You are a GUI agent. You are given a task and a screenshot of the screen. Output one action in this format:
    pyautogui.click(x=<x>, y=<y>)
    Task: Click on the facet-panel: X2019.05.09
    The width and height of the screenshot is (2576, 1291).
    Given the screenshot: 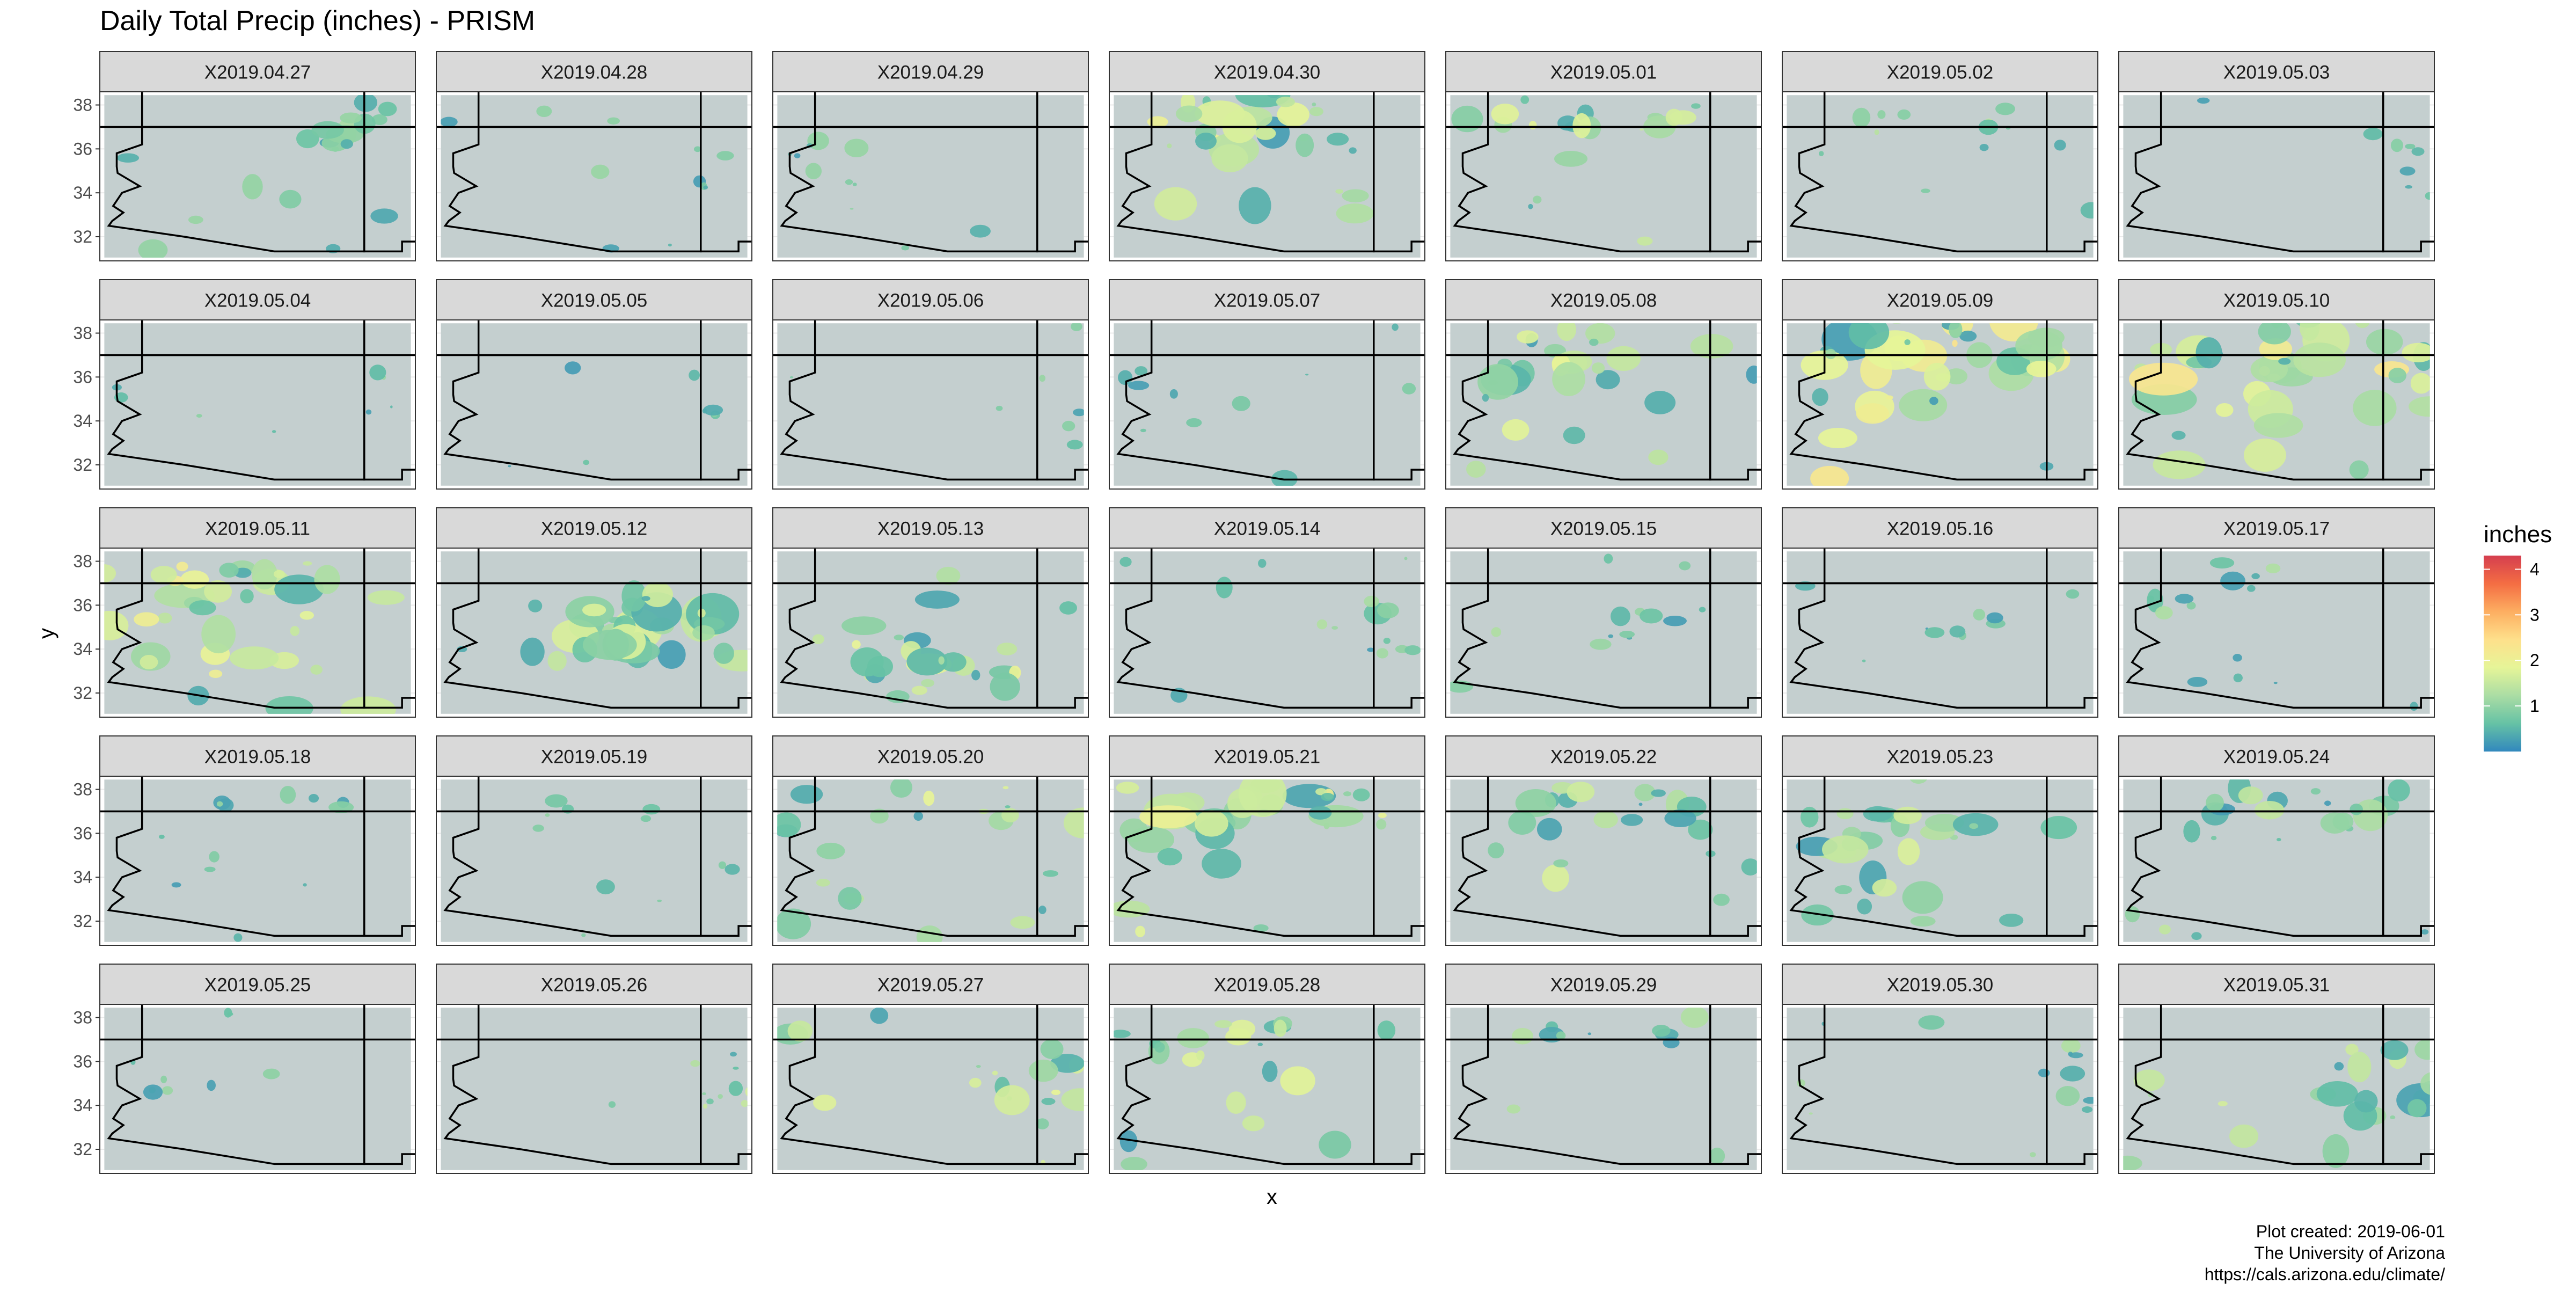 What is the action you would take?
    pyautogui.click(x=1940, y=384)
    